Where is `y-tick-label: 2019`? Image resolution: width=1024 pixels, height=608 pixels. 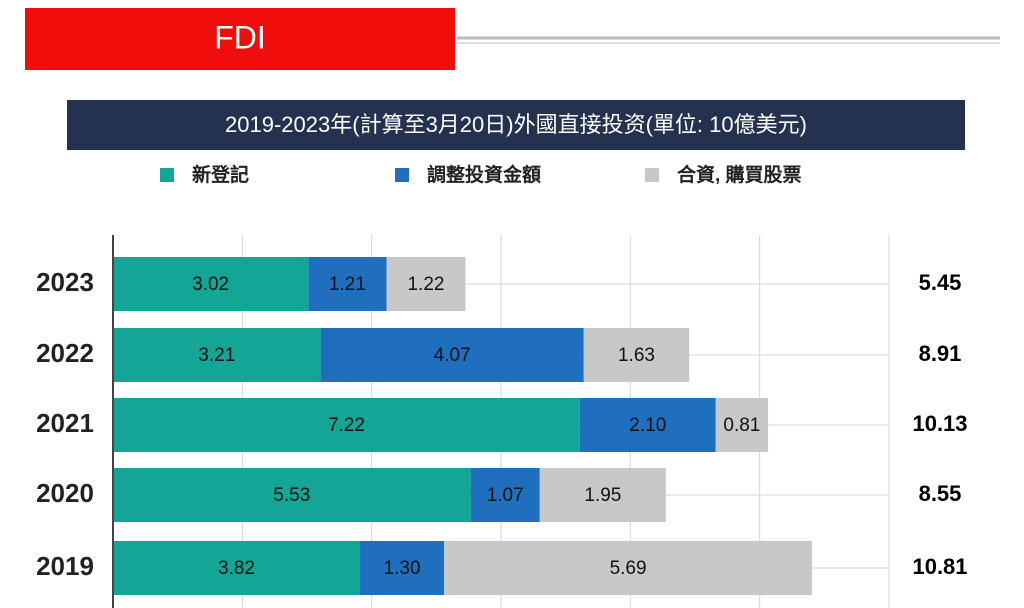
y-tick-label: 2019 is located at coordinates (65, 566).